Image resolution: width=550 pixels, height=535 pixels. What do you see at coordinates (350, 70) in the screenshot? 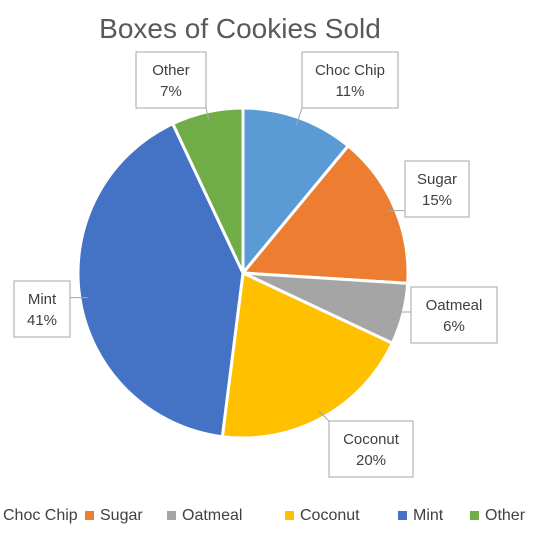
I see `data-label-category-choc-chip: Choc Chip` at bounding box center [350, 70].